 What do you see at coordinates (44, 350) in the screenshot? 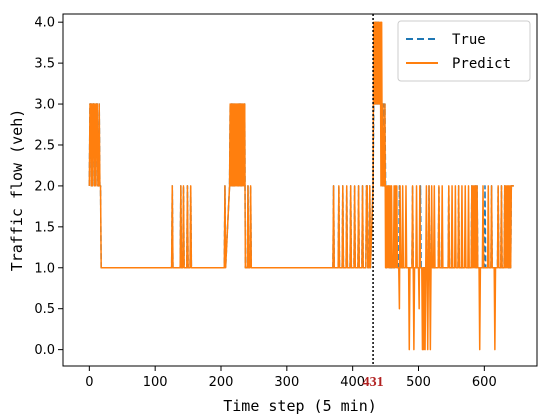
I see `y-tick-label: 0.0` at bounding box center [44, 350].